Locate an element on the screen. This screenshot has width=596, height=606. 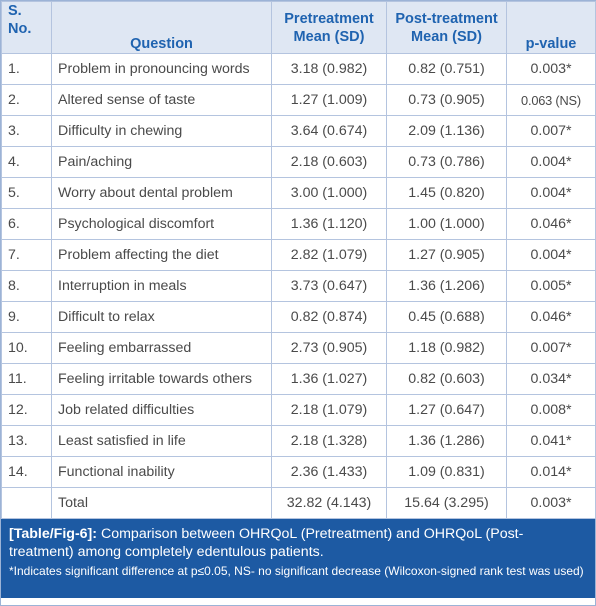
cell-sno: 11. is located at coordinates (26, 379).